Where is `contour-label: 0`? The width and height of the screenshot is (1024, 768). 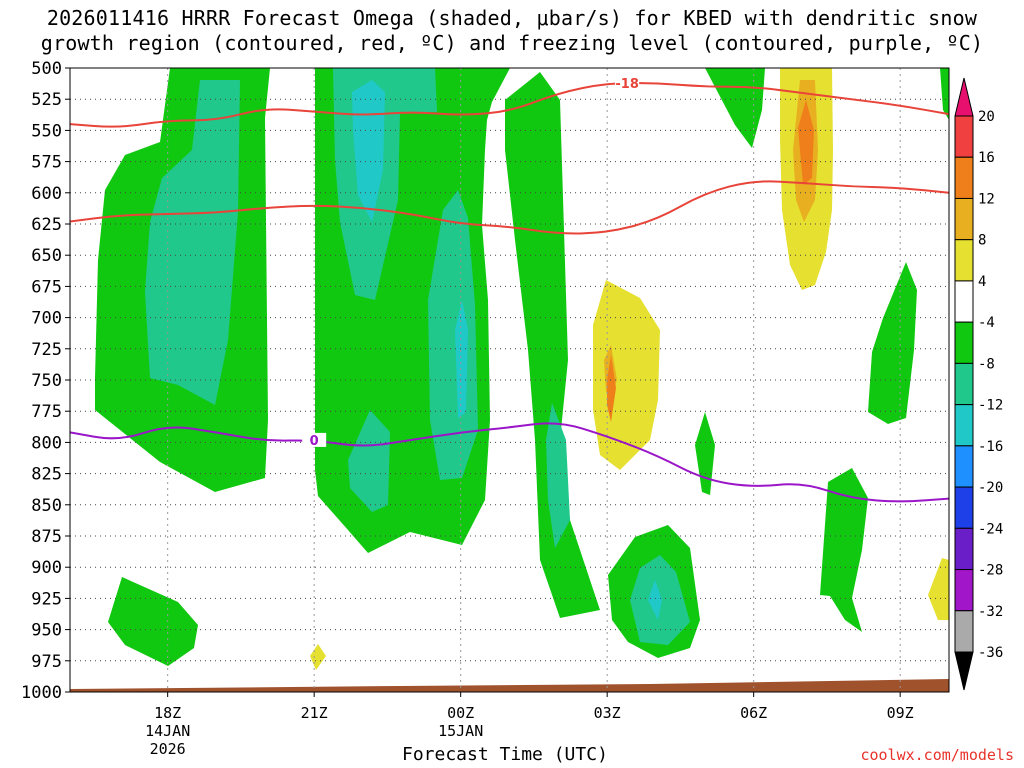
contour-label: 0 is located at coordinates (314, 441).